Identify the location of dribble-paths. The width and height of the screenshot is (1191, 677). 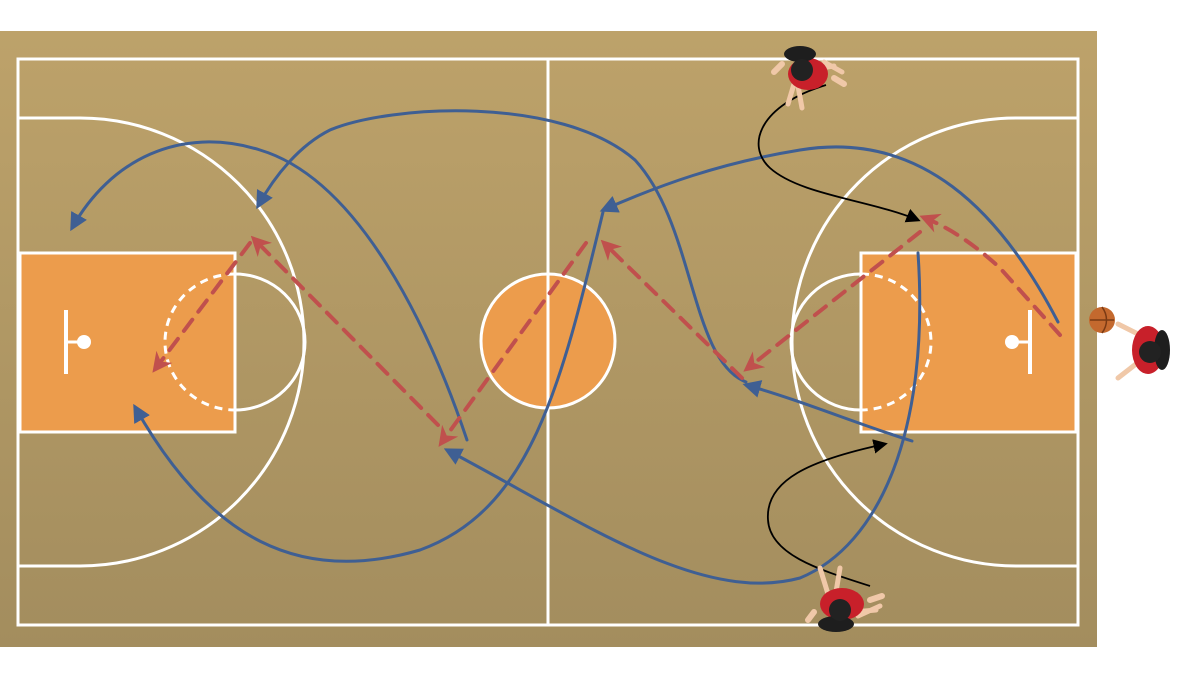
(839, 335).